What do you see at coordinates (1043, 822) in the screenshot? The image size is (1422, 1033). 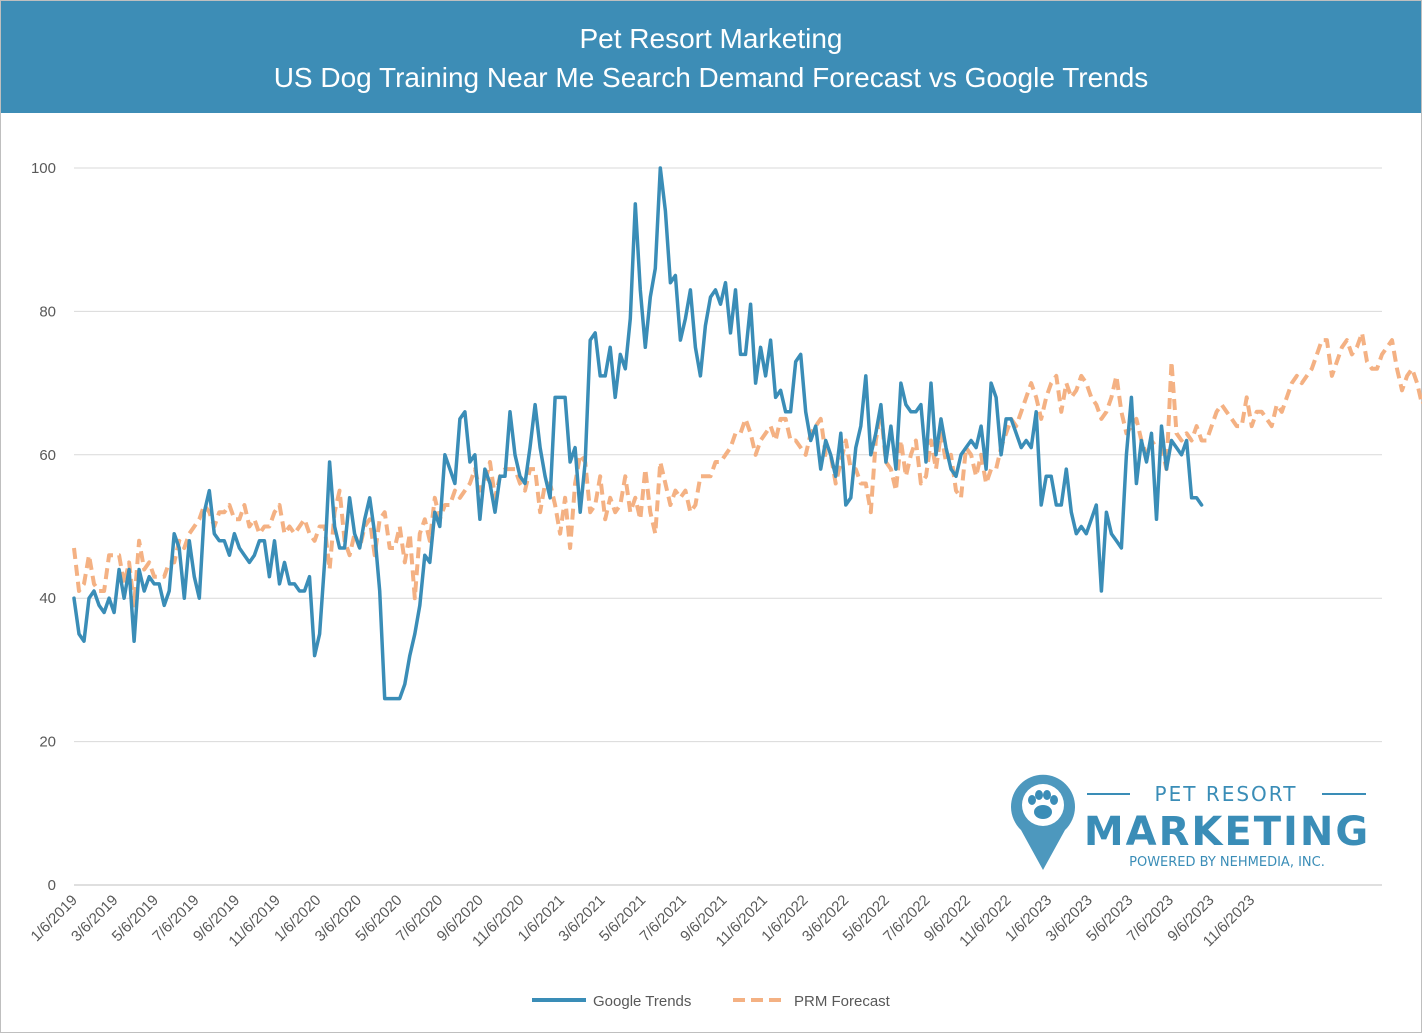 I see `paw-location-pin-icon` at bounding box center [1043, 822].